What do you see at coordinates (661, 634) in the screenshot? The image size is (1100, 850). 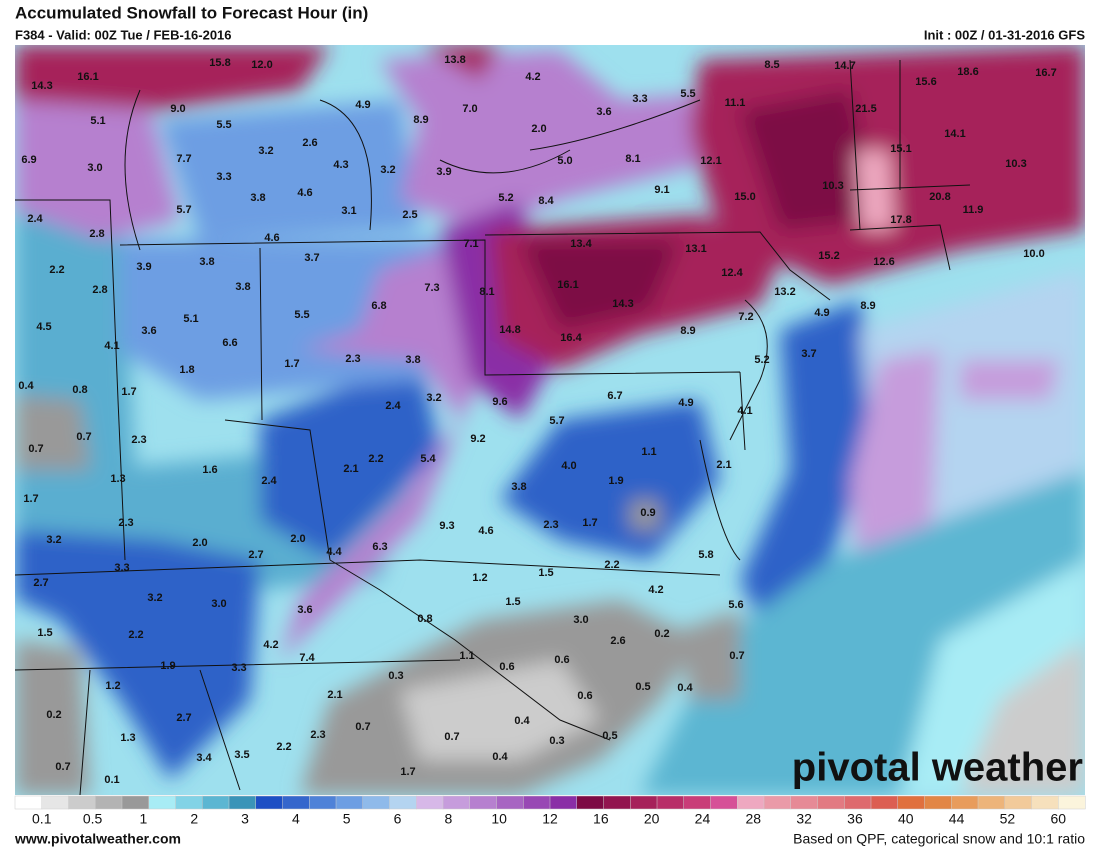 I see `map-value-label: 0.2` at bounding box center [661, 634].